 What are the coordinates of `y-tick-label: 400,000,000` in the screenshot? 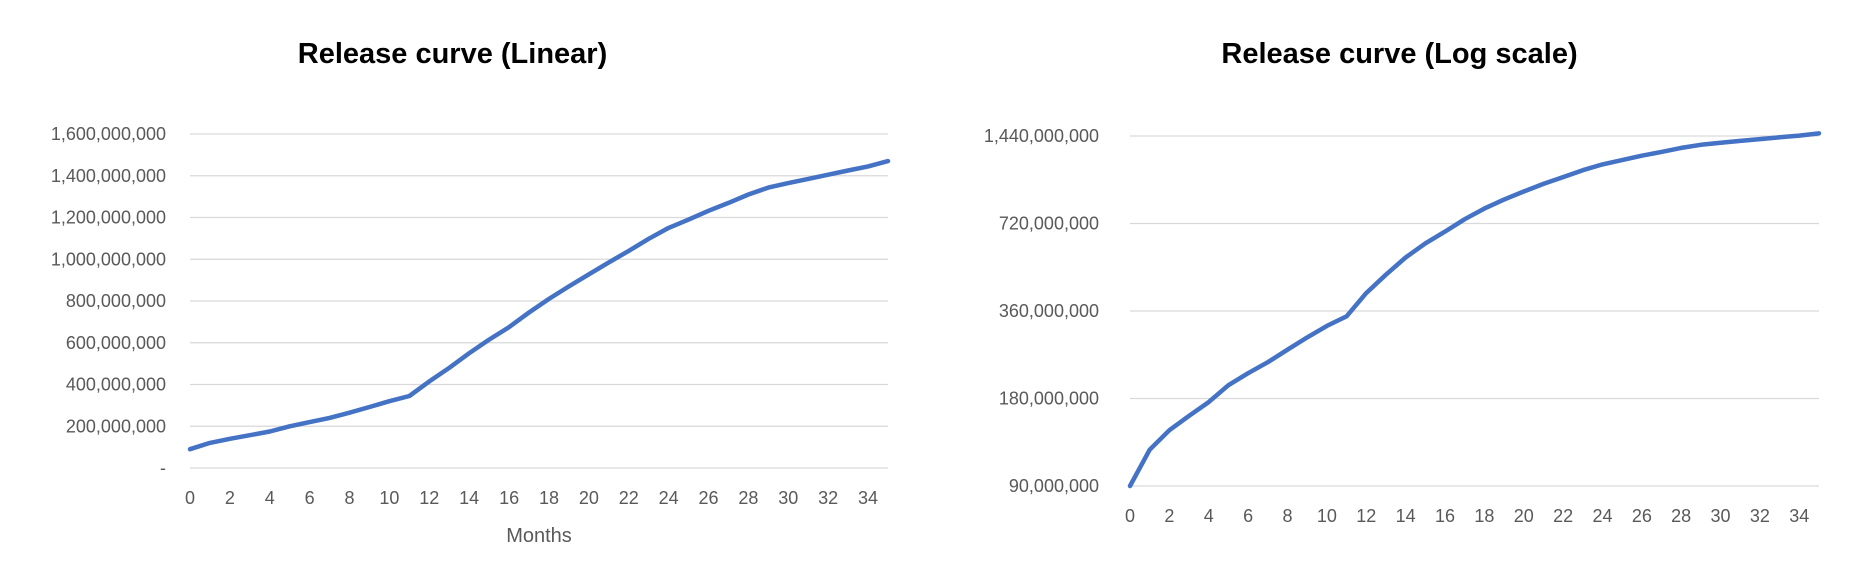 It's located at (116, 385).